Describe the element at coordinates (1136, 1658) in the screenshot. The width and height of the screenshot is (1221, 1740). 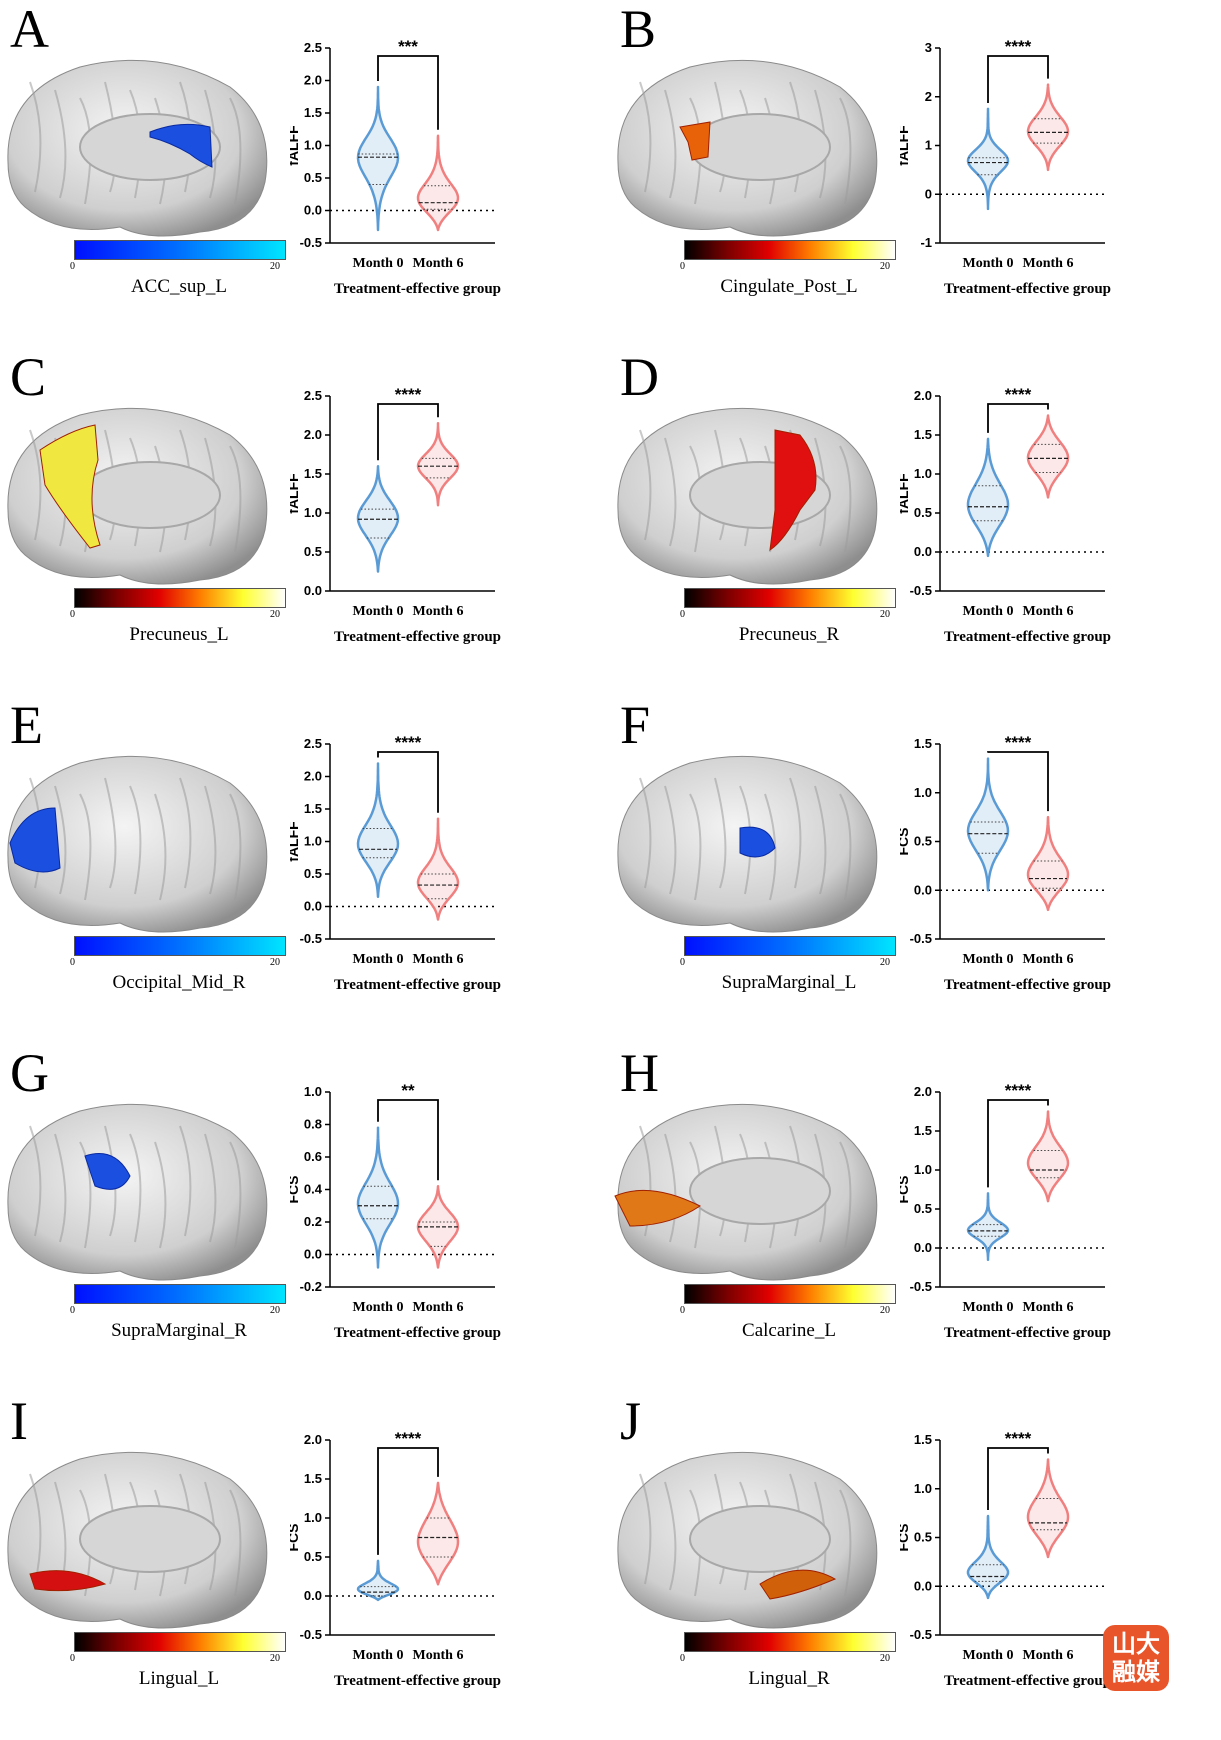
I see `watermark-logo: 山大 融媒` at that location.